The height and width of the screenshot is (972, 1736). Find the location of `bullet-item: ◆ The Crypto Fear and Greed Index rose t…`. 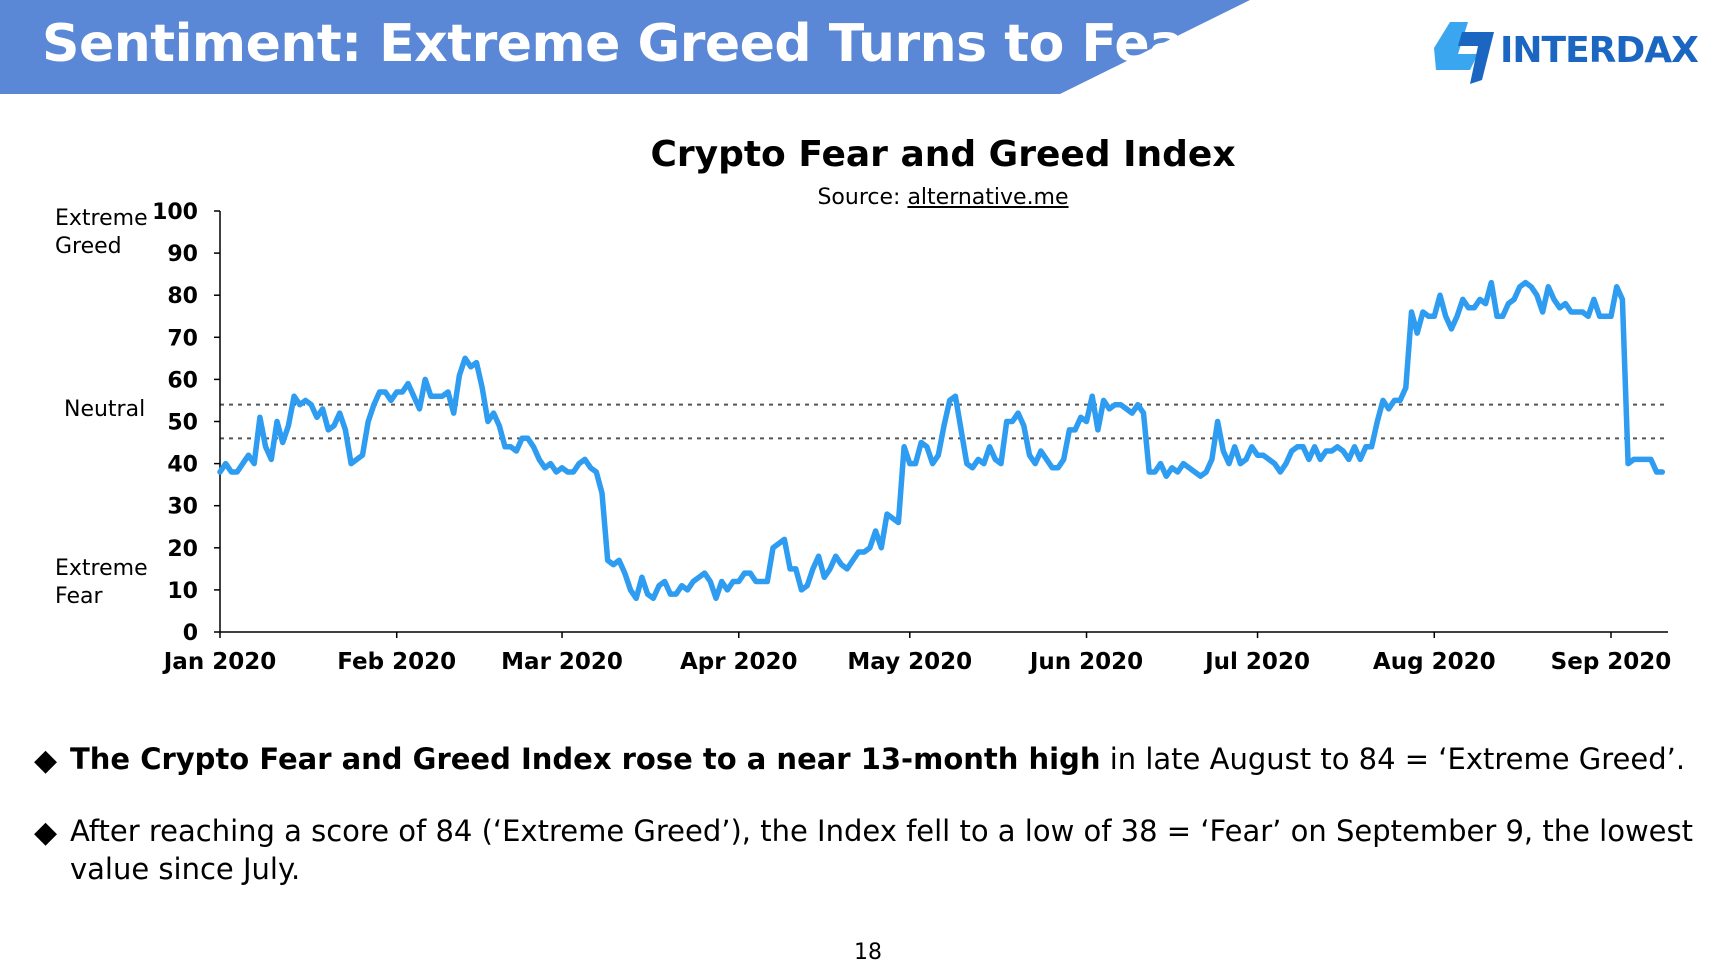

bullet-item: ◆ The Crypto Fear and Greed Index rose t… is located at coordinates (874, 759).